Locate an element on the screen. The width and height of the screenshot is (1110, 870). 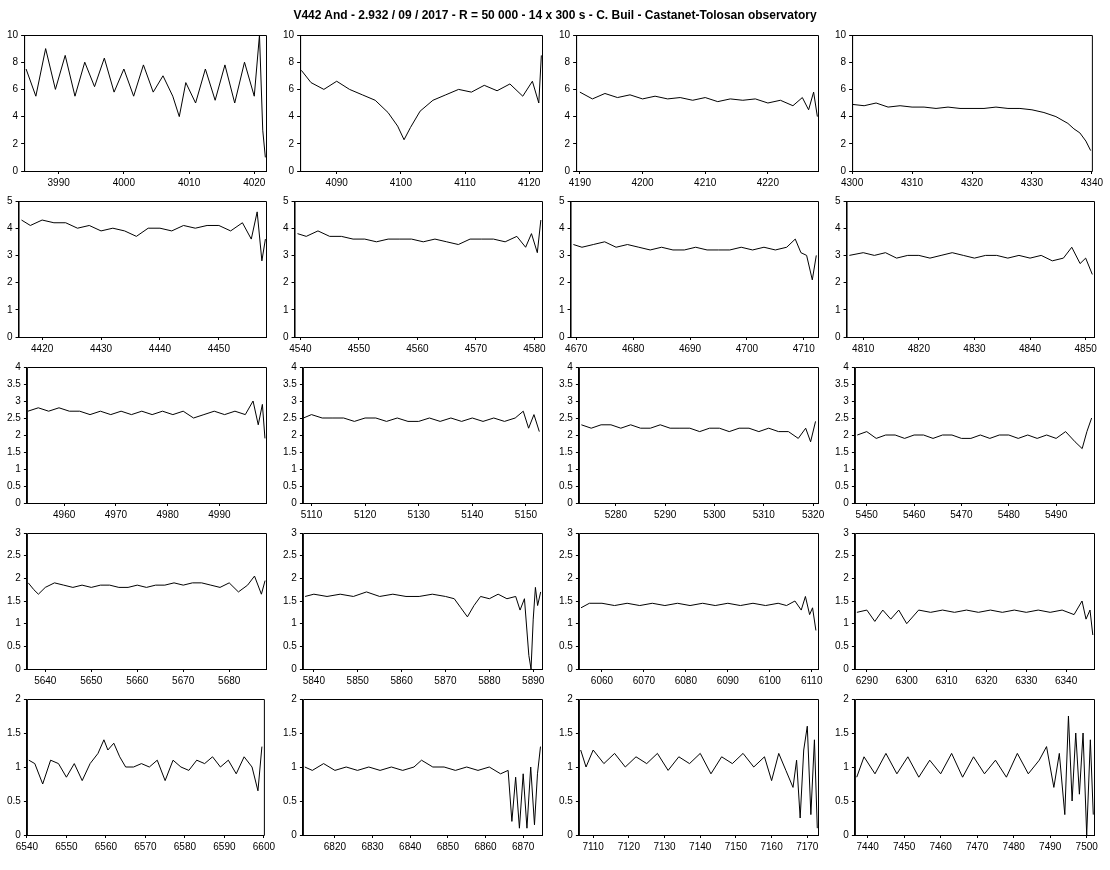
x-tick-label: 4120 is located at coordinates (529, 182).